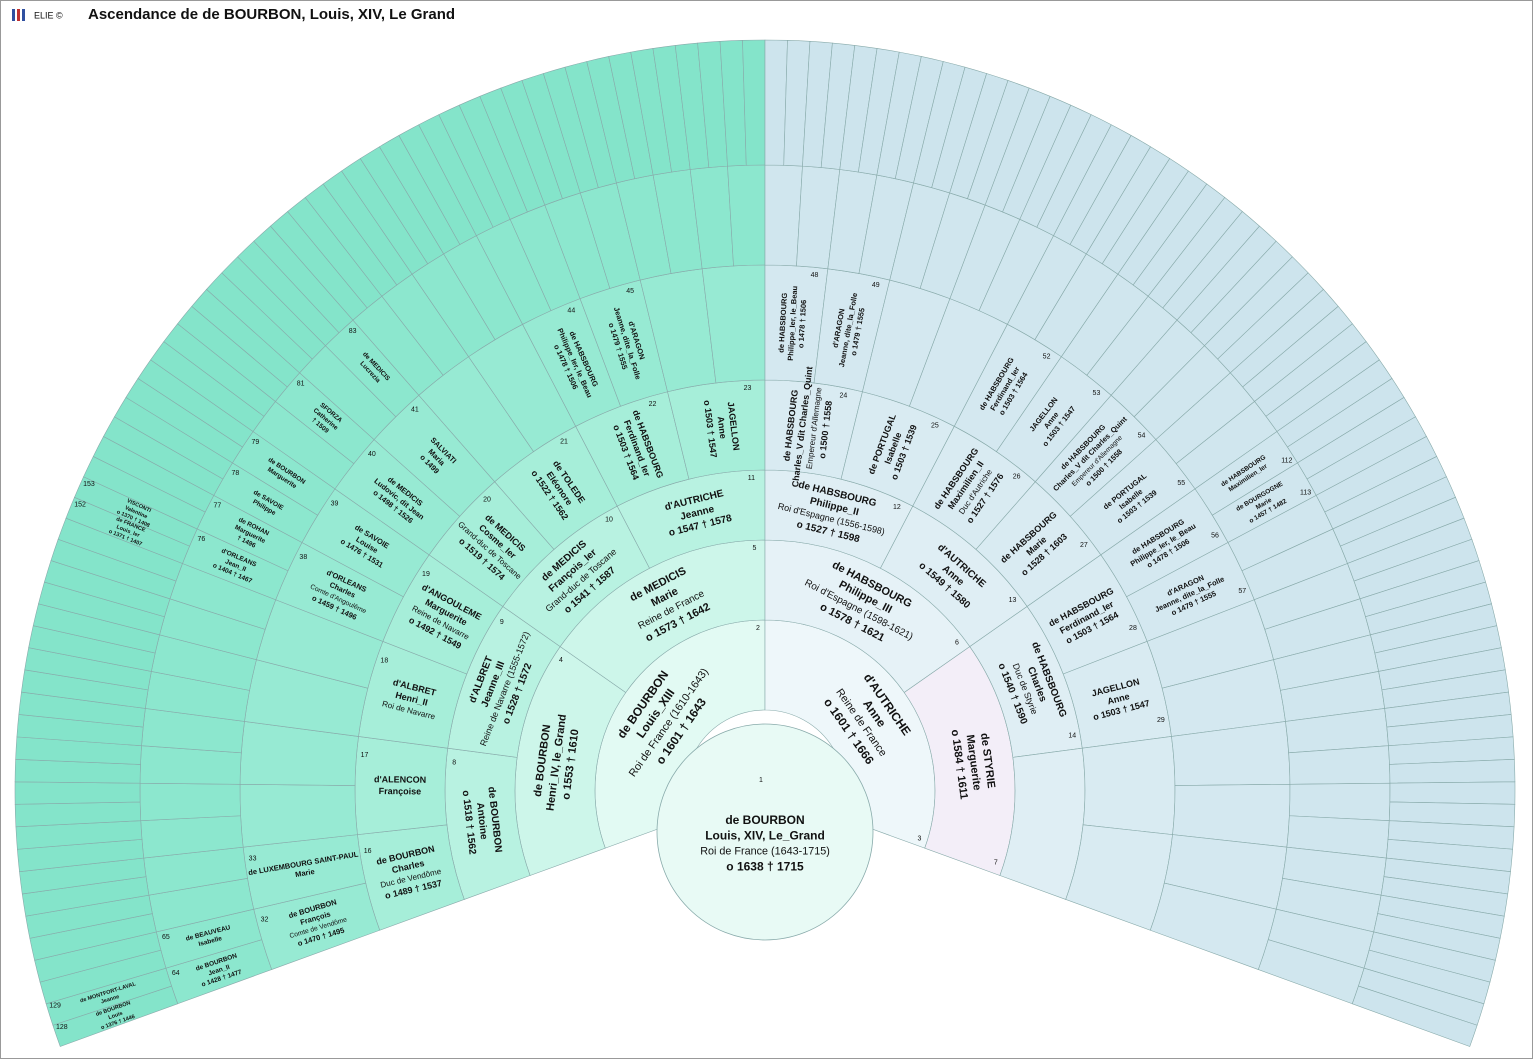 This screenshot has width=1533, height=1059. What do you see at coordinates (304, 873) in the screenshot?
I see `person-given: Marie` at bounding box center [304, 873].